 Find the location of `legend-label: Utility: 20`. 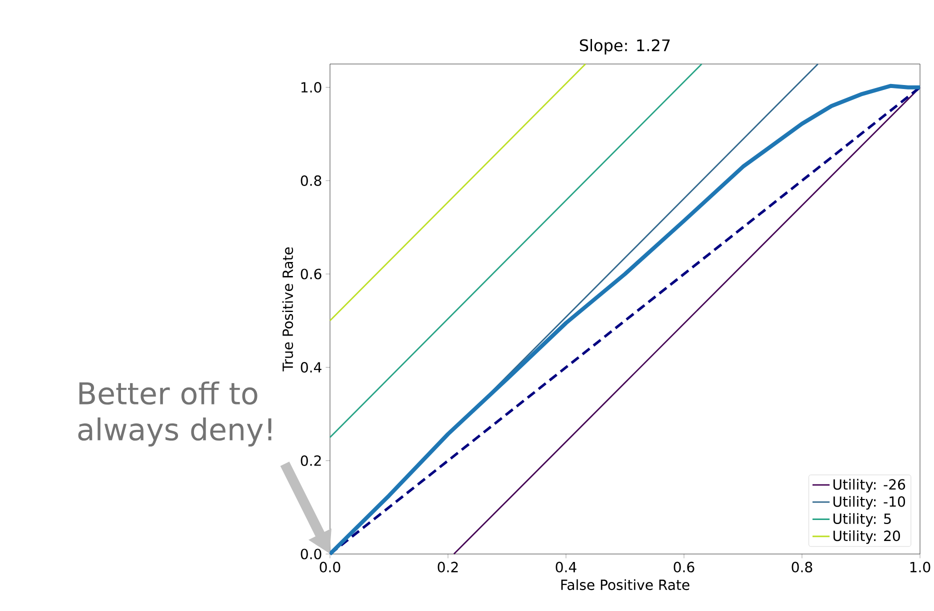

legend-label: Utility: 20 is located at coordinates (866, 537).